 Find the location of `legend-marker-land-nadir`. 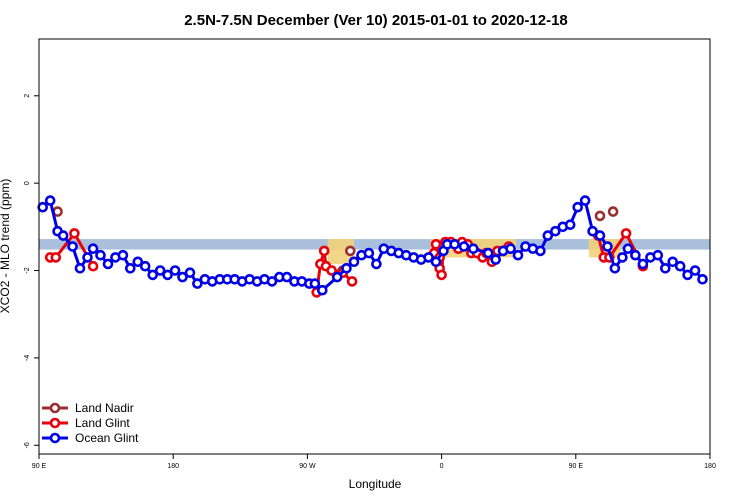

legend-marker-land-nadir is located at coordinates (55, 408).